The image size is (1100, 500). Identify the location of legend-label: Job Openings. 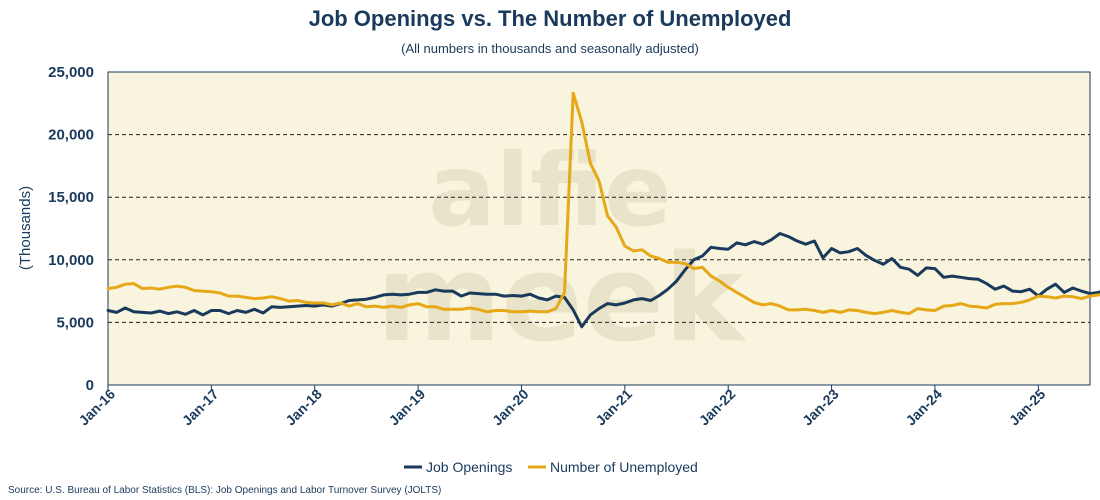
(469, 467).